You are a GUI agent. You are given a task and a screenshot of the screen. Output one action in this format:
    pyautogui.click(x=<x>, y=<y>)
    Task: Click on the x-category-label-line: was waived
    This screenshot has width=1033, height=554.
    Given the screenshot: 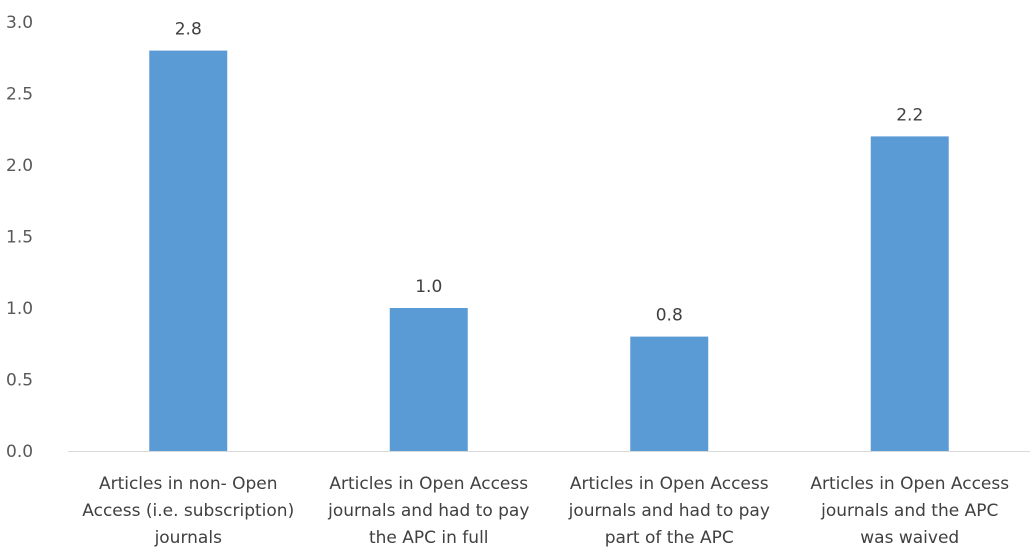 What is the action you would take?
    pyautogui.click(x=909, y=538)
    